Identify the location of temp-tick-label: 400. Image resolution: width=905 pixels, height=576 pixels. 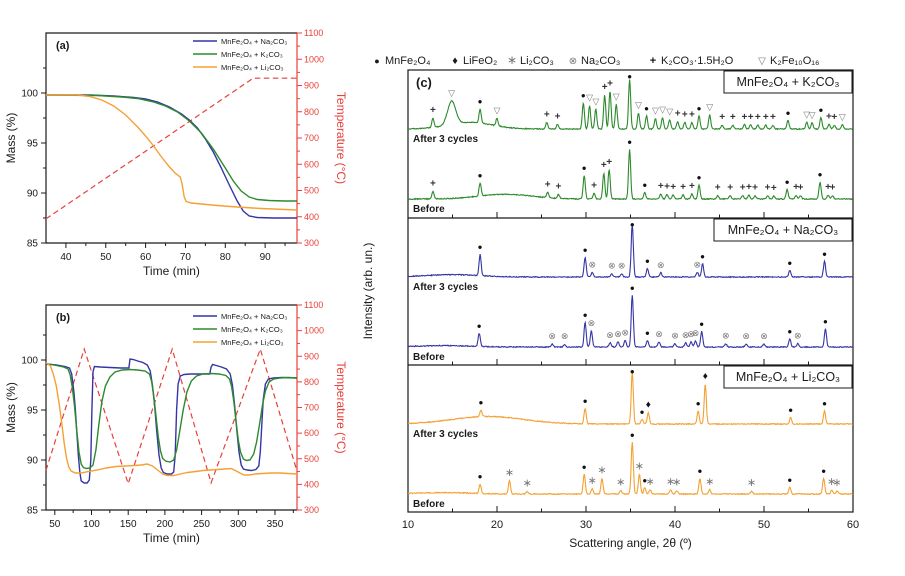
(311, 217).